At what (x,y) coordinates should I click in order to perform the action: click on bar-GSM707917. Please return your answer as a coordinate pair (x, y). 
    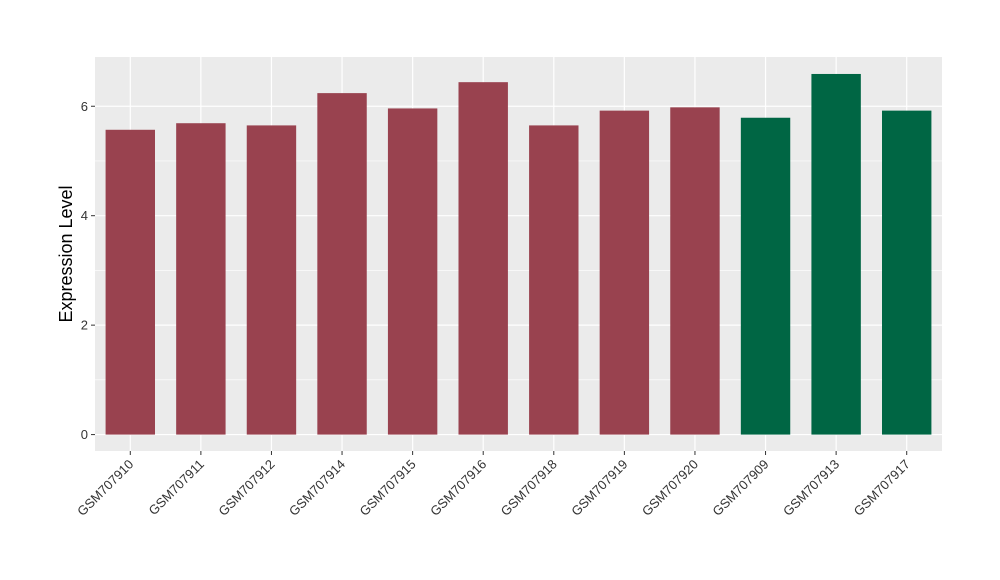
    Looking at the image, I should click on (907, 272).